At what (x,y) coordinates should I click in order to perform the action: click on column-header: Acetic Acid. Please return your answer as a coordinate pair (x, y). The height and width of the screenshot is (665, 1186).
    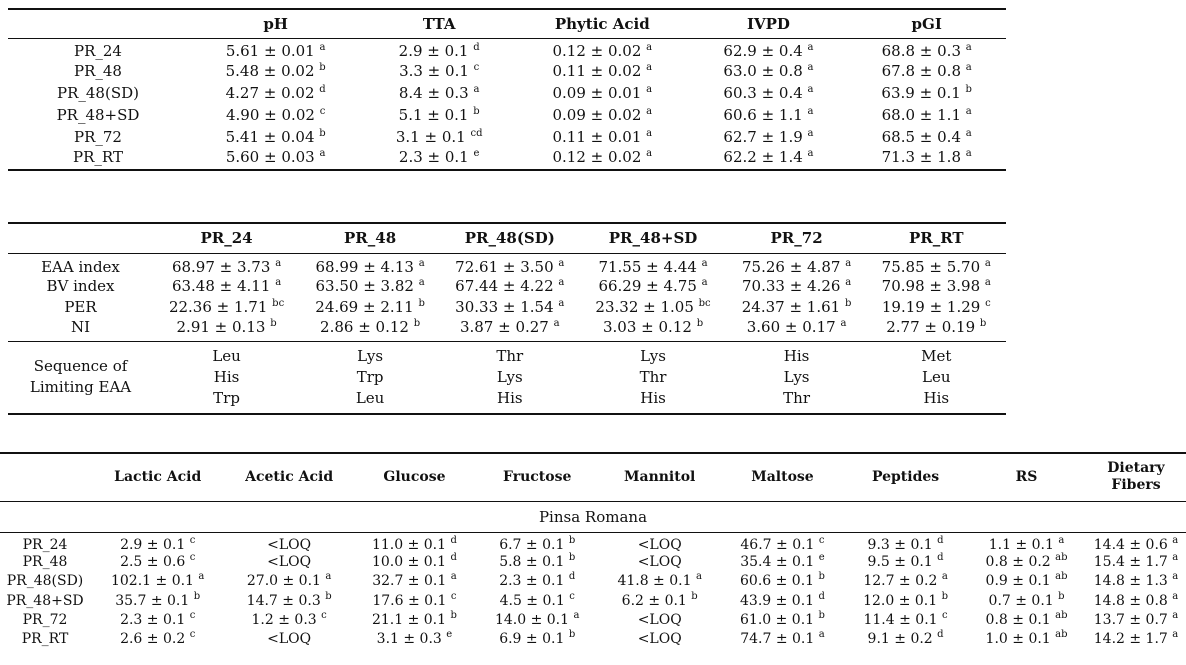
    Looking at the image, I should click on (289, 476).